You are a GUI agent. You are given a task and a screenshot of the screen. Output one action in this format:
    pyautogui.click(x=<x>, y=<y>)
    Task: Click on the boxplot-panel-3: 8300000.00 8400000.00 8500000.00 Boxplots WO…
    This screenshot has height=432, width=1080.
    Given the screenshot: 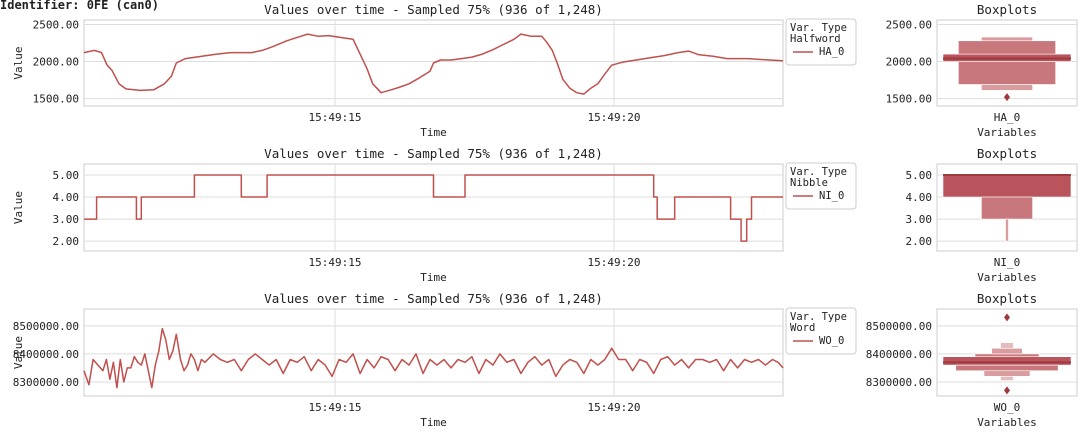 What is the action you would take?
    pyautogui.click(x=972, y=360)
    